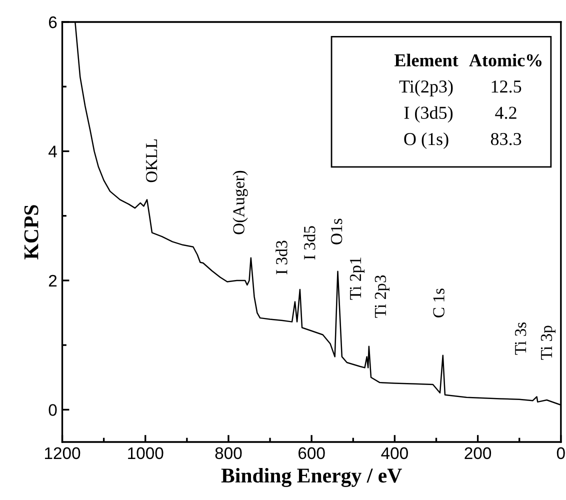  I want to click on annotation: I (3d5), so click(428, 114).